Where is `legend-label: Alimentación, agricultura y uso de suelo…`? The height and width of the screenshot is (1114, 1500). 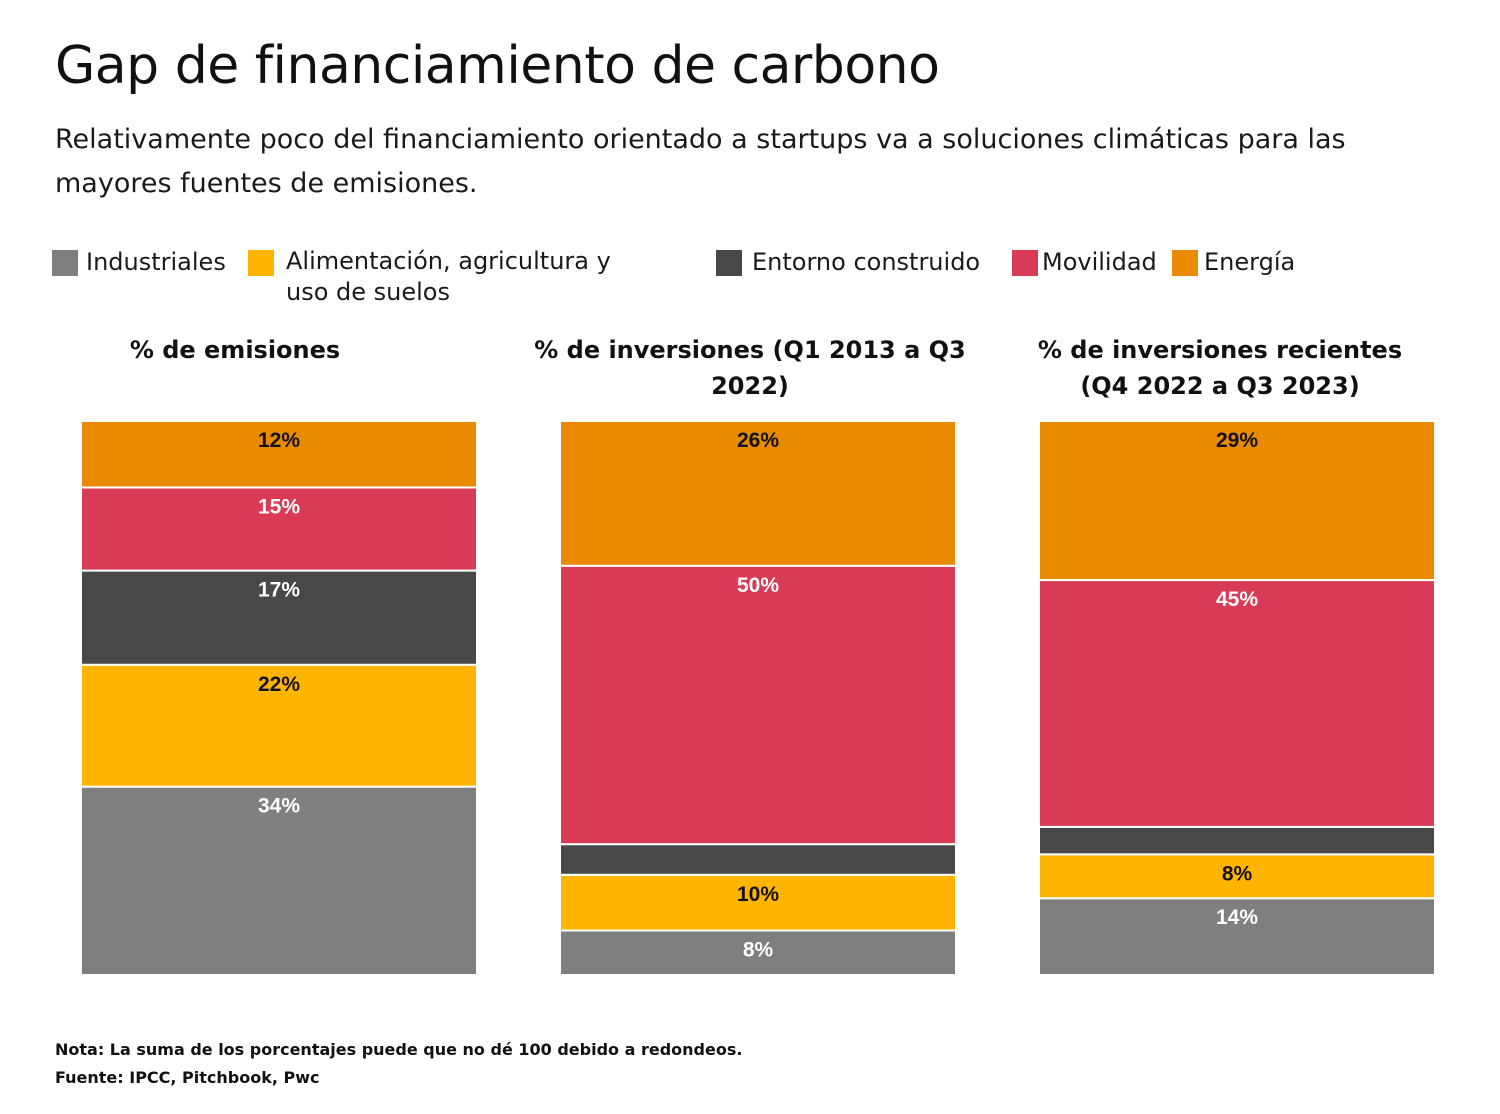
legend-label: Alimentación, agricultura y uso de suelo… is located at coordinates (448, 276).